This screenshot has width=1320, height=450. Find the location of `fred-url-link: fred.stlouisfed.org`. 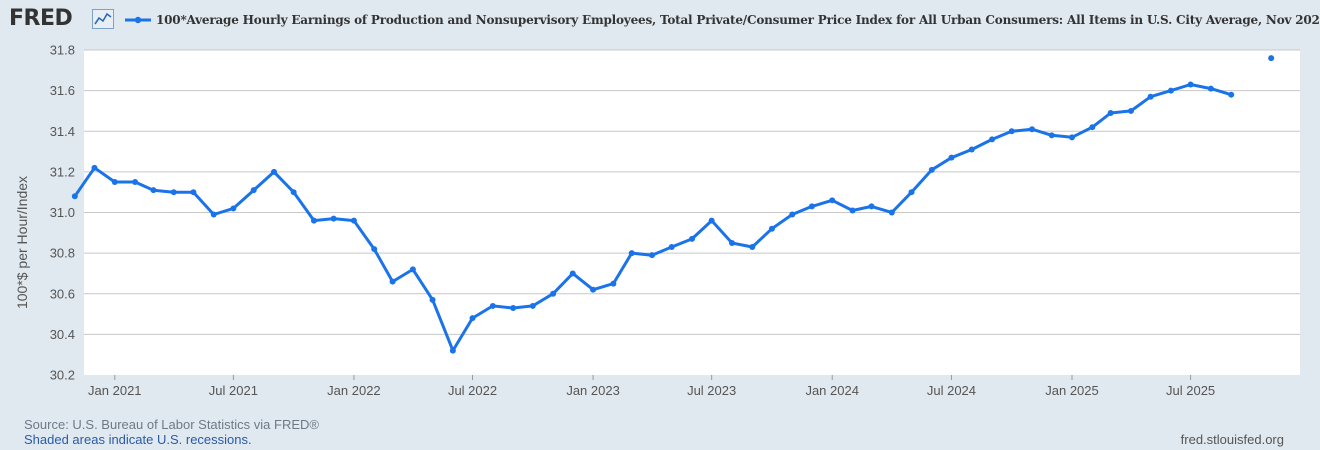

fred-url-link: fred.stlouisfed.org is located at coordinates (1232, 439).